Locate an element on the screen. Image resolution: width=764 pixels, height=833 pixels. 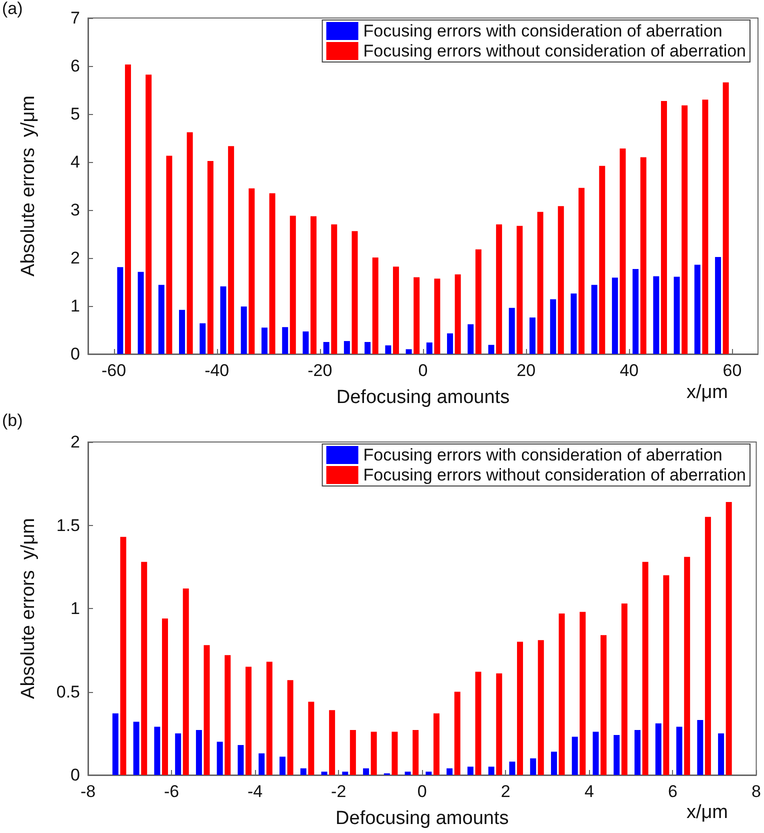
chart-title: (a) is located at coordinates (12, 9).